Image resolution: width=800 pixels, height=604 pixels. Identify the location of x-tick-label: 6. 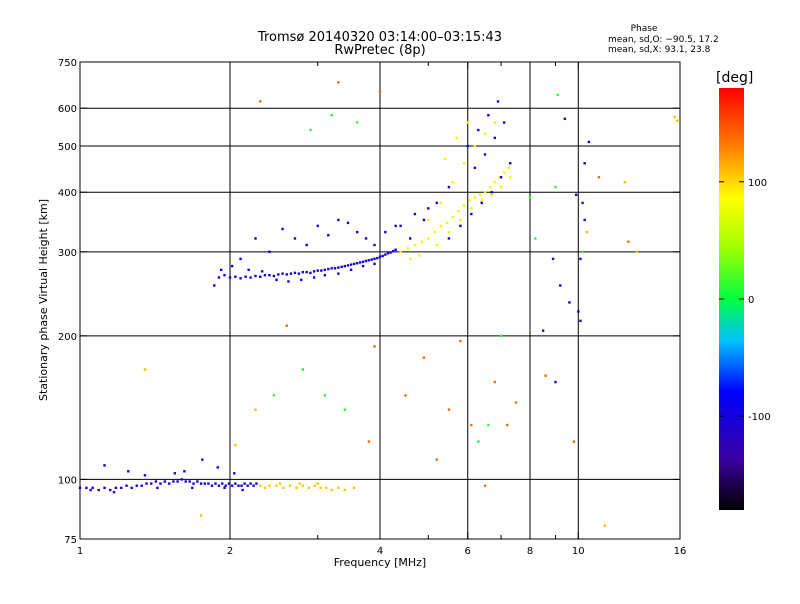
(468, 551).